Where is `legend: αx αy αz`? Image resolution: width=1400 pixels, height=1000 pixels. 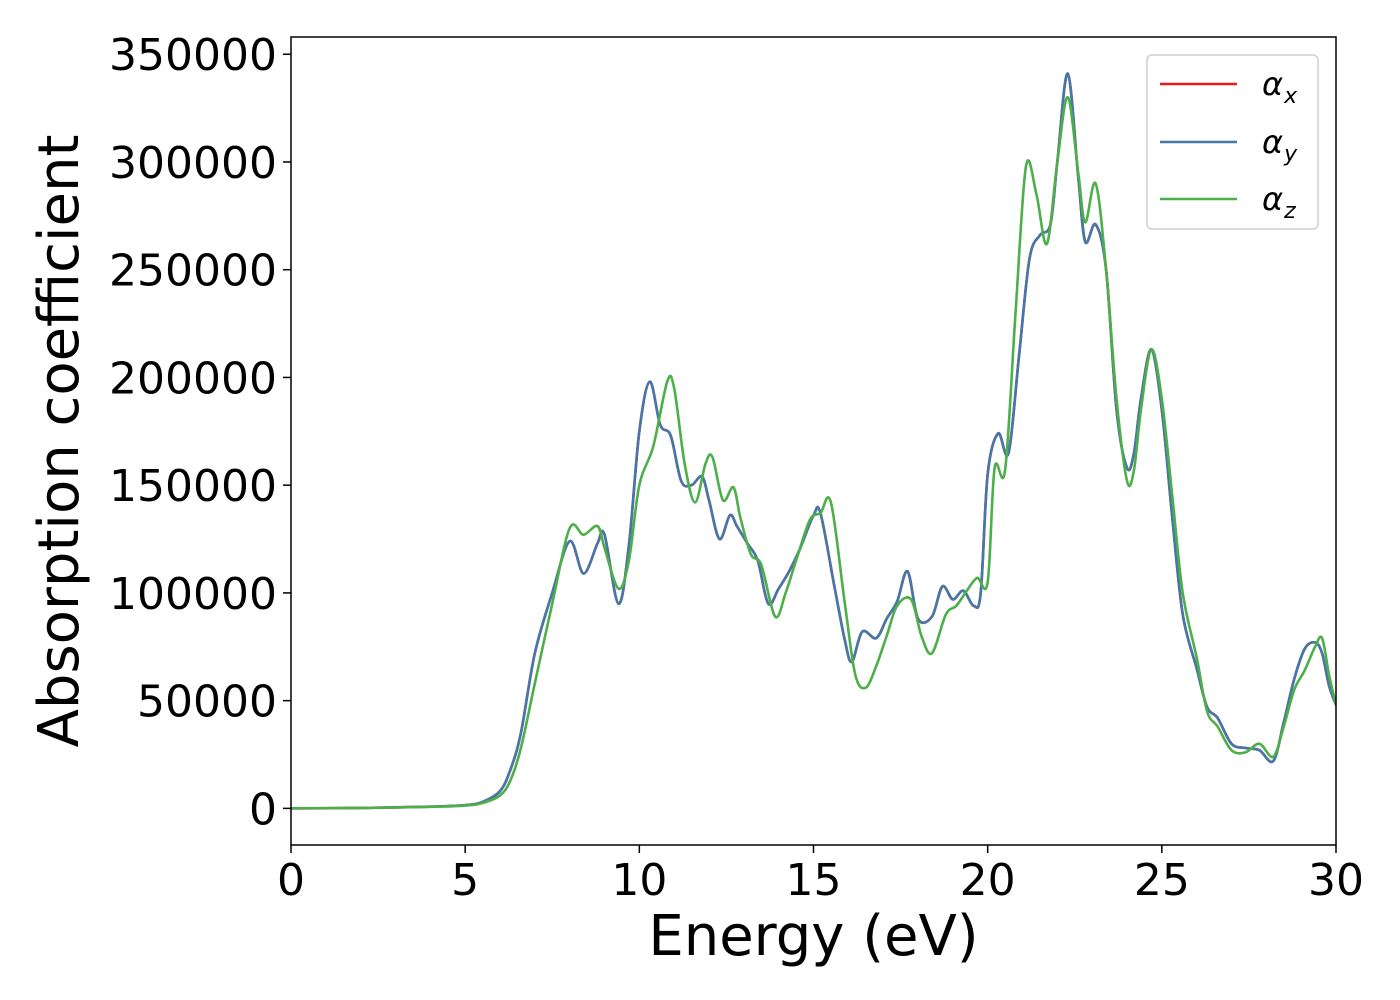 legend: αx αy αz is located at coordinates (1232, 142).